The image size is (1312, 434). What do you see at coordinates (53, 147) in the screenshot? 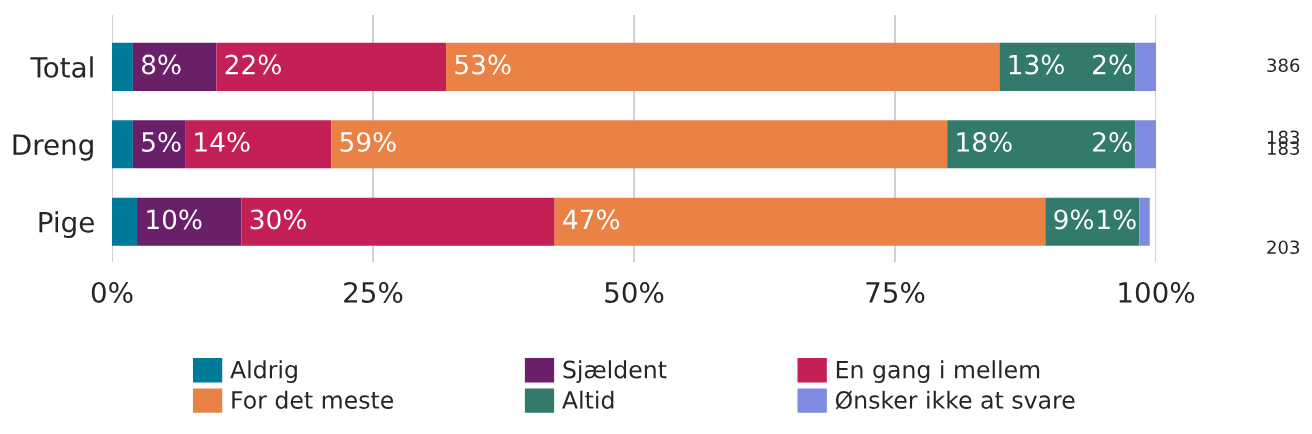
I see `y-tick-label: Dreng` at bounding box center [53, 147].